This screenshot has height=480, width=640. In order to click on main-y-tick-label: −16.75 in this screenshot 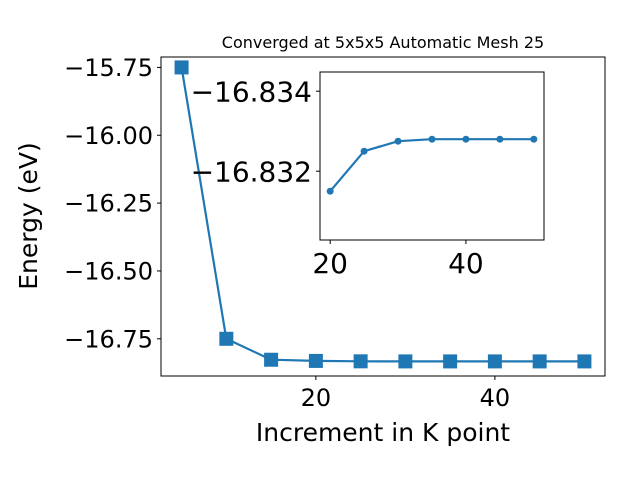, I will do `click(108, 339)`.